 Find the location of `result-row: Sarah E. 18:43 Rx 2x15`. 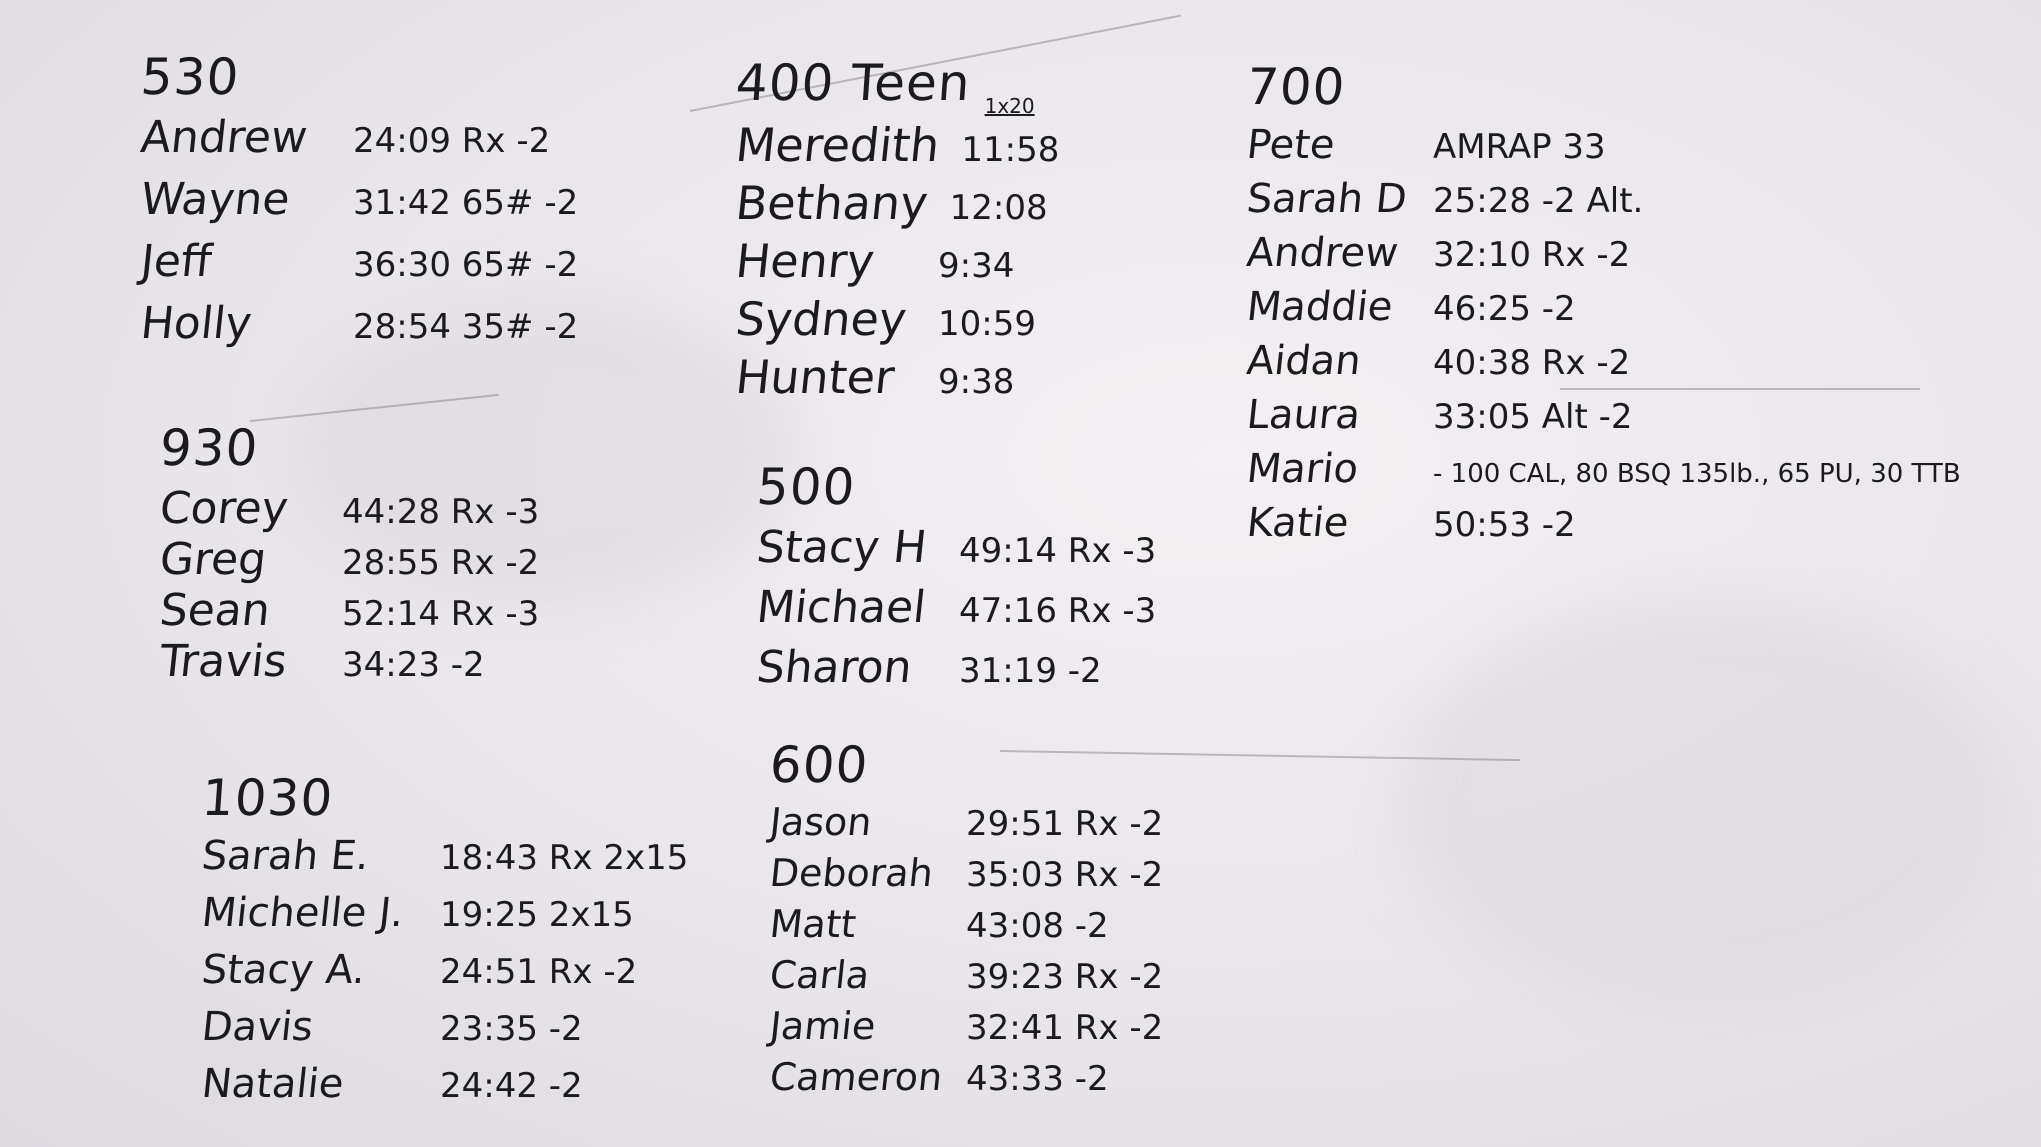

result-row: Sarah E. 18:43 Rx 2x15 is located at coordinates (444, 861).